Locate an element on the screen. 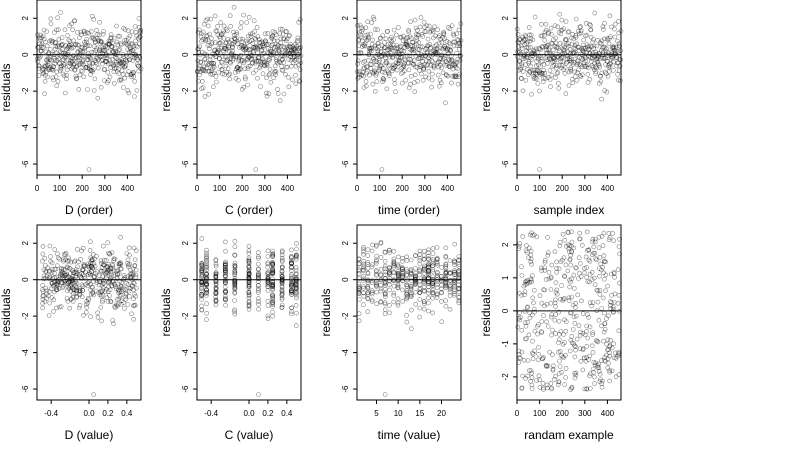 This screenshot has width=800, height=450. y-tick-label: 0 is located at coordinates (25, 54).